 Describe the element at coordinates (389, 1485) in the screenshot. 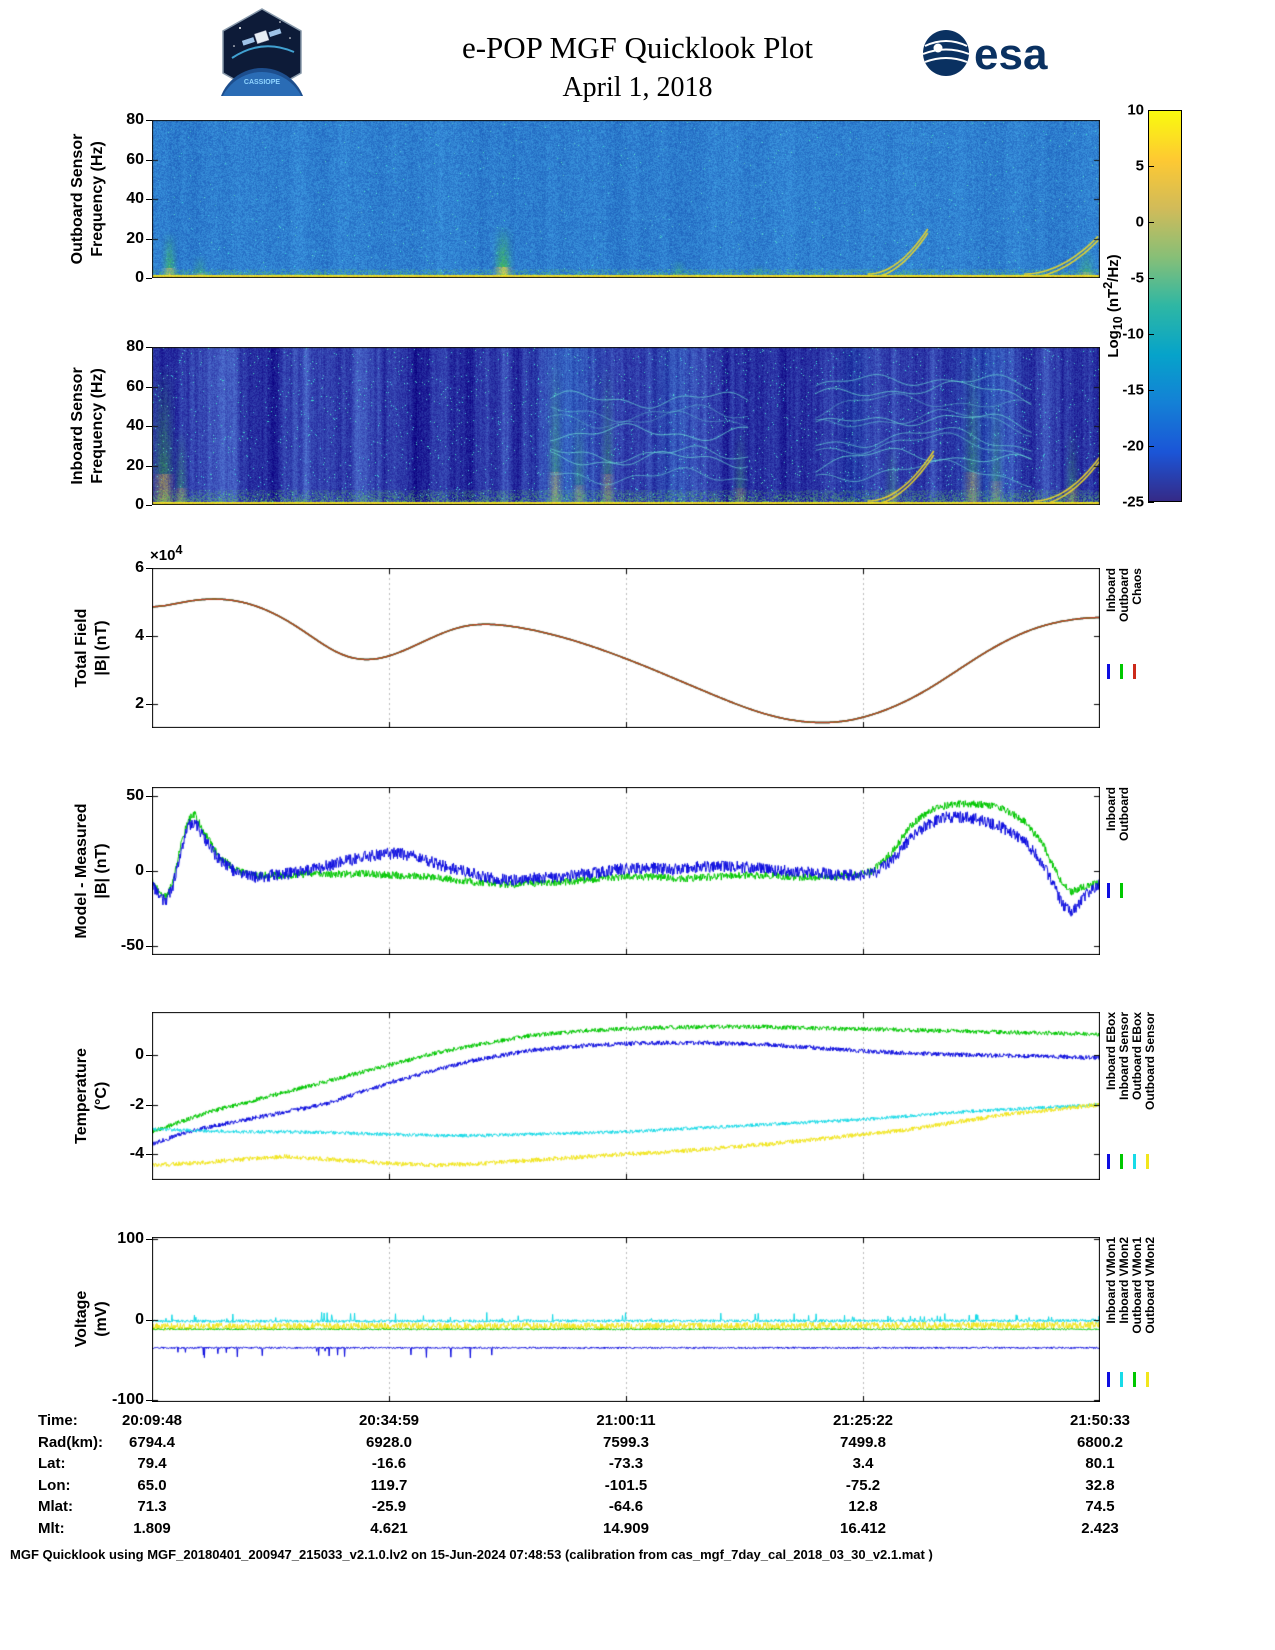

I see `table-cell: 119.7` at that location.